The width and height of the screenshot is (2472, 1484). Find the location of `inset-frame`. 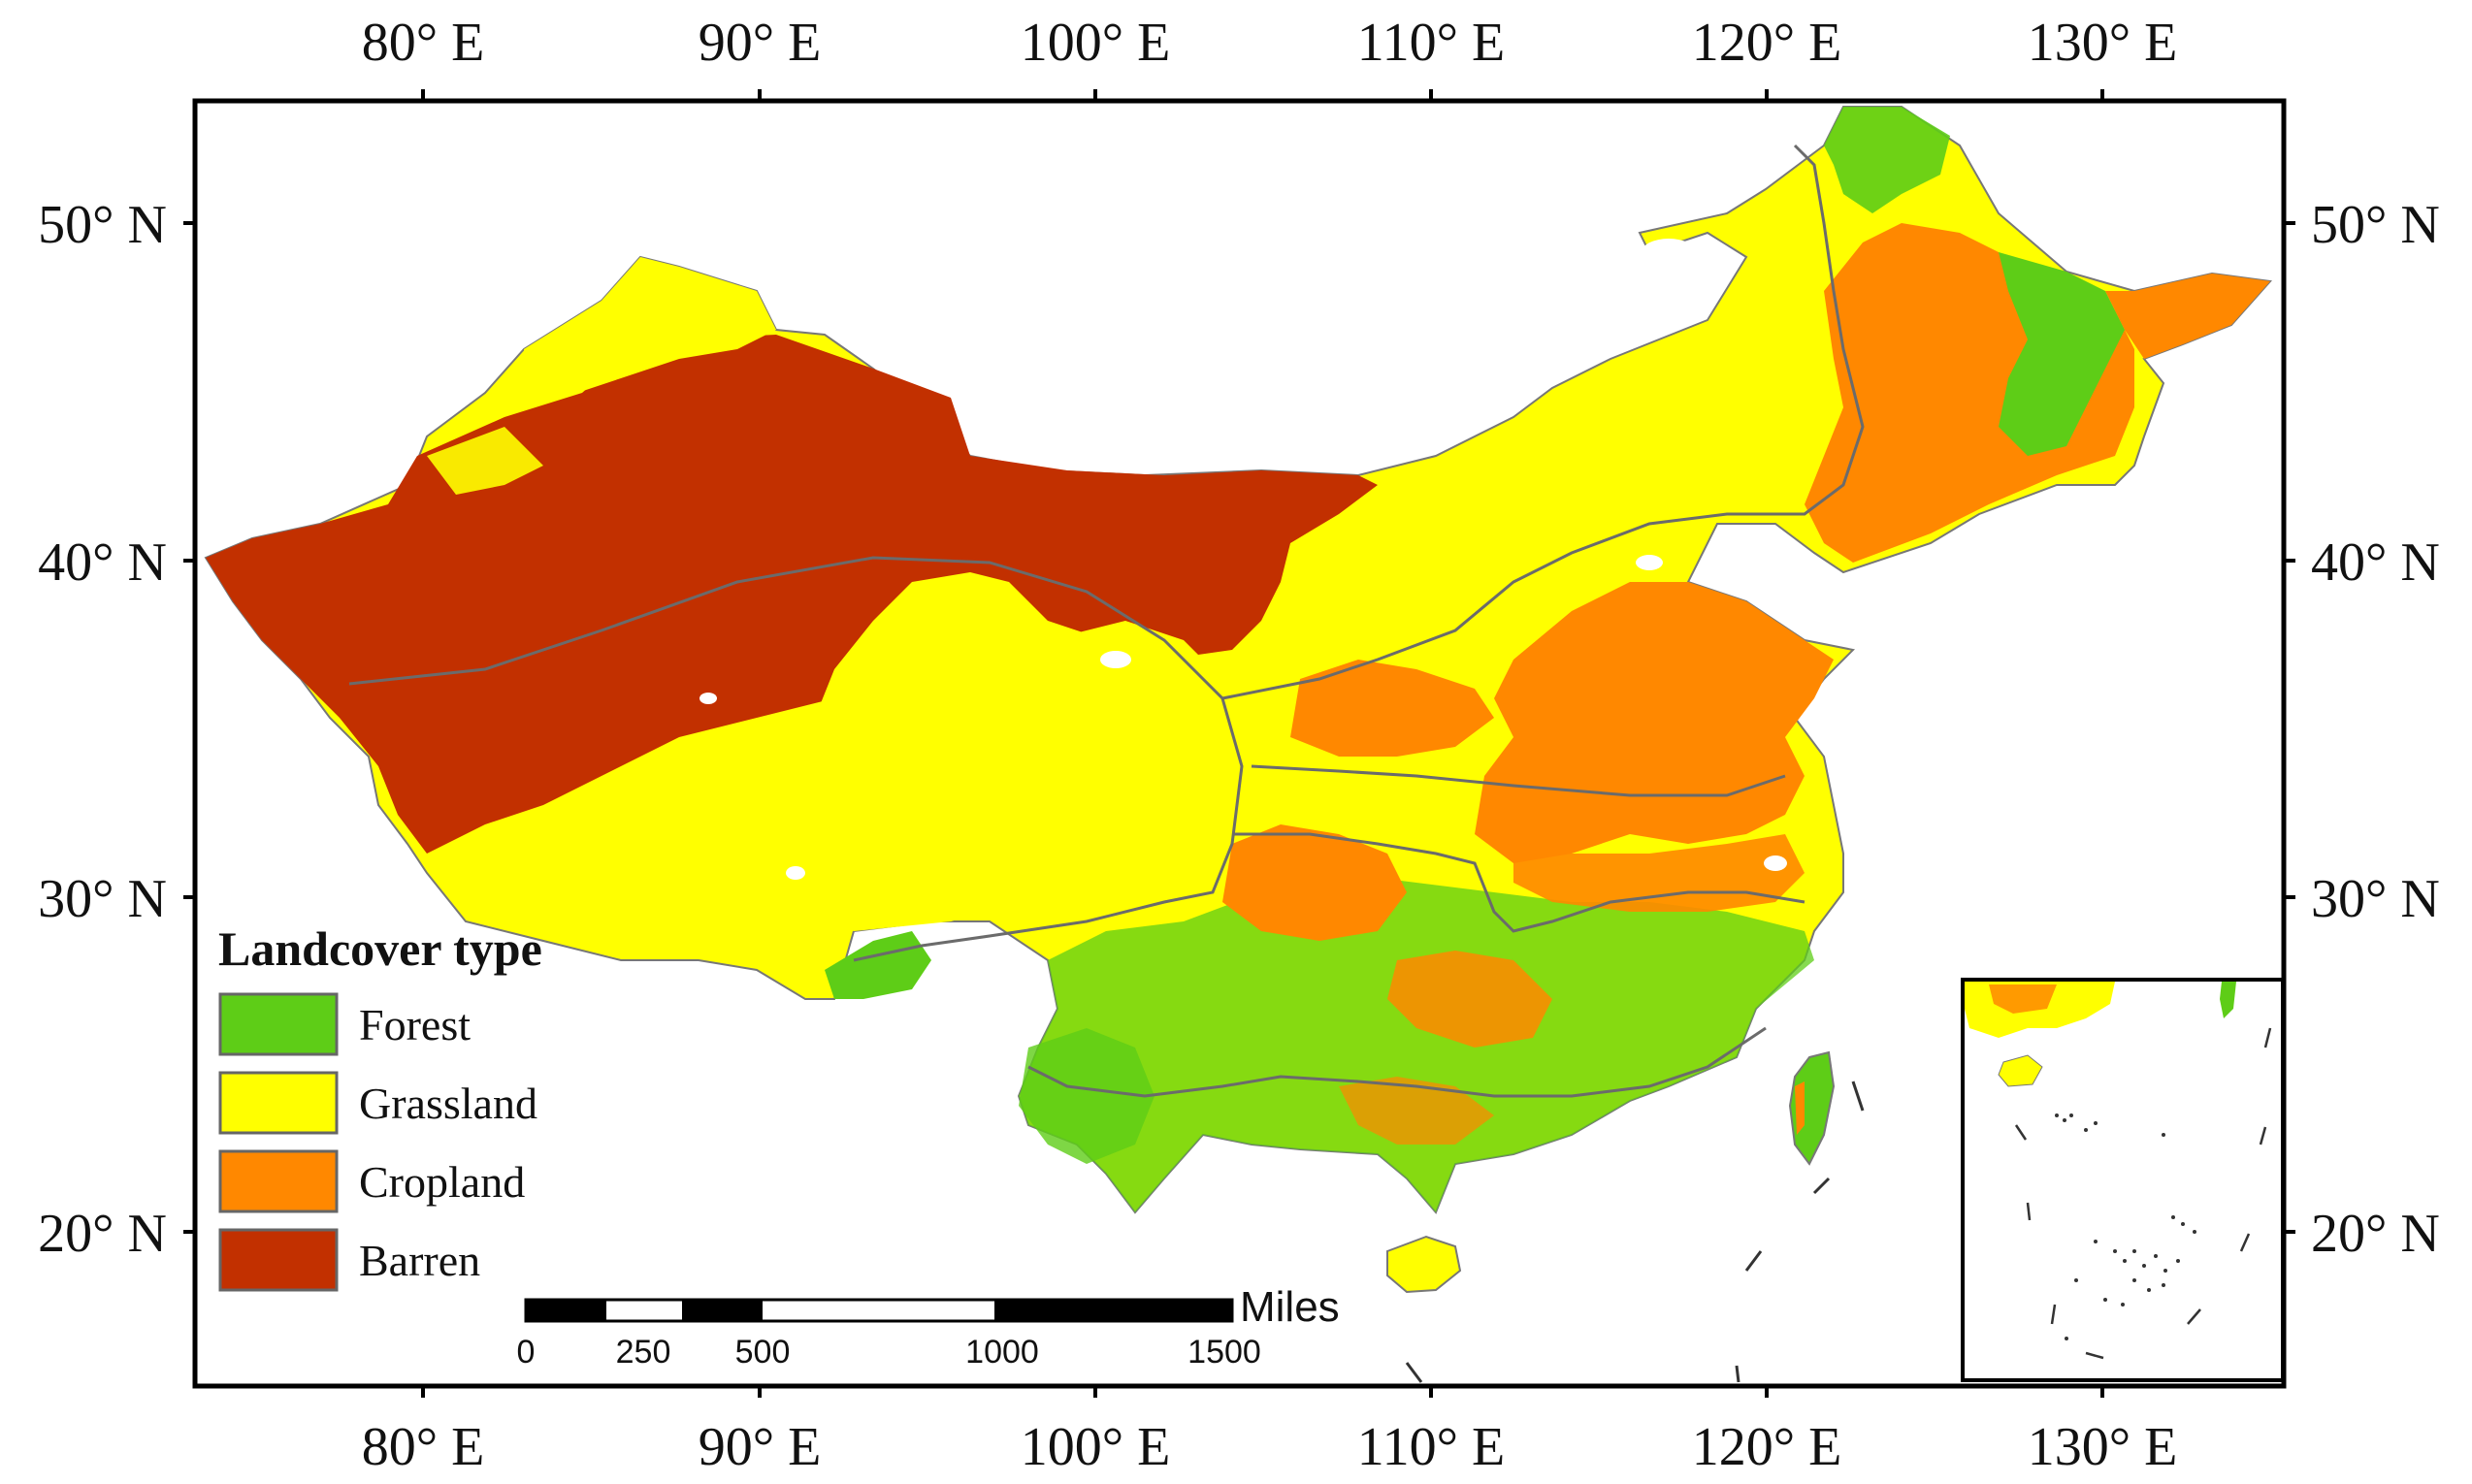

inset-frame is located at coordinates (2123, 1180).